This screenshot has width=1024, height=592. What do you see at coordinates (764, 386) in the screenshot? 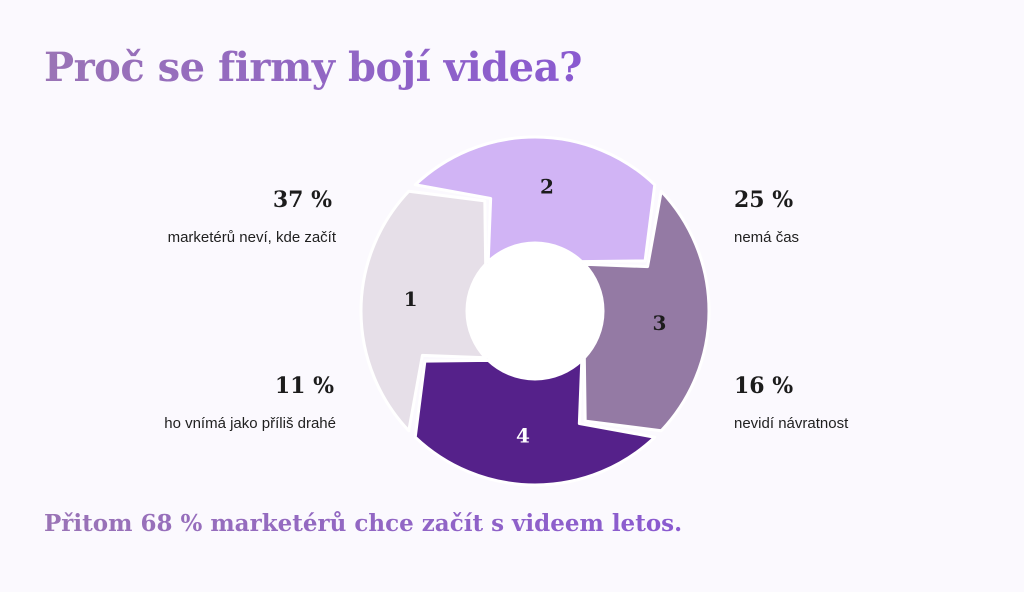
I see `callout-percent: 16 %` at bounding box center [764, 386].